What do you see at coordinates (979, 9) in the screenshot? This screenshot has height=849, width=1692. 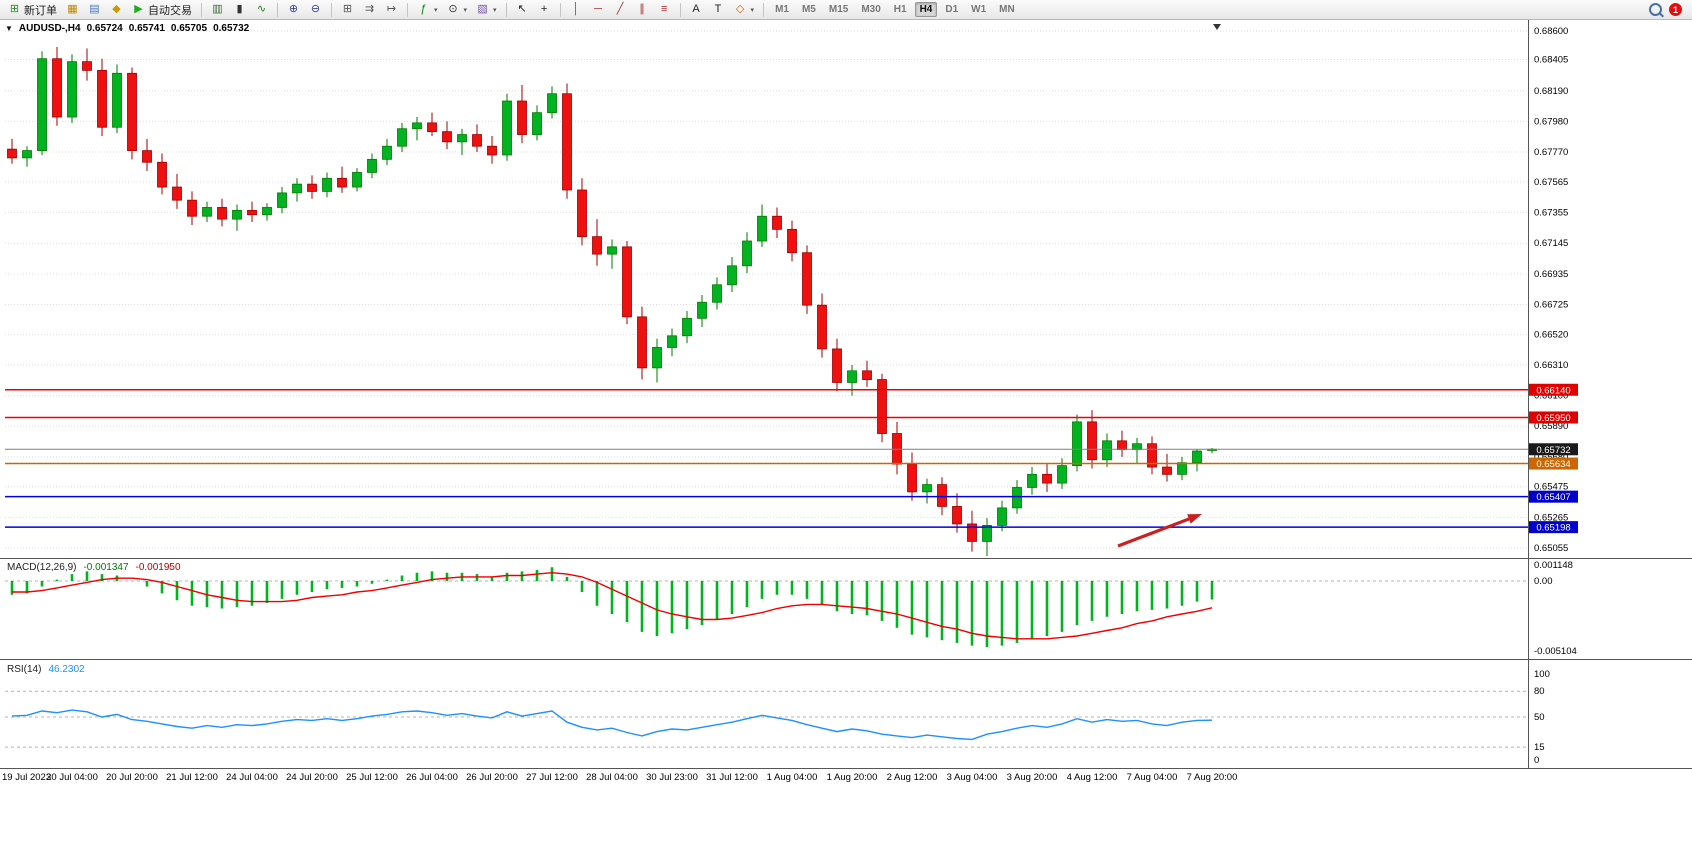 I see `timeframe-w1: W1` at bounding box center [979, 9].